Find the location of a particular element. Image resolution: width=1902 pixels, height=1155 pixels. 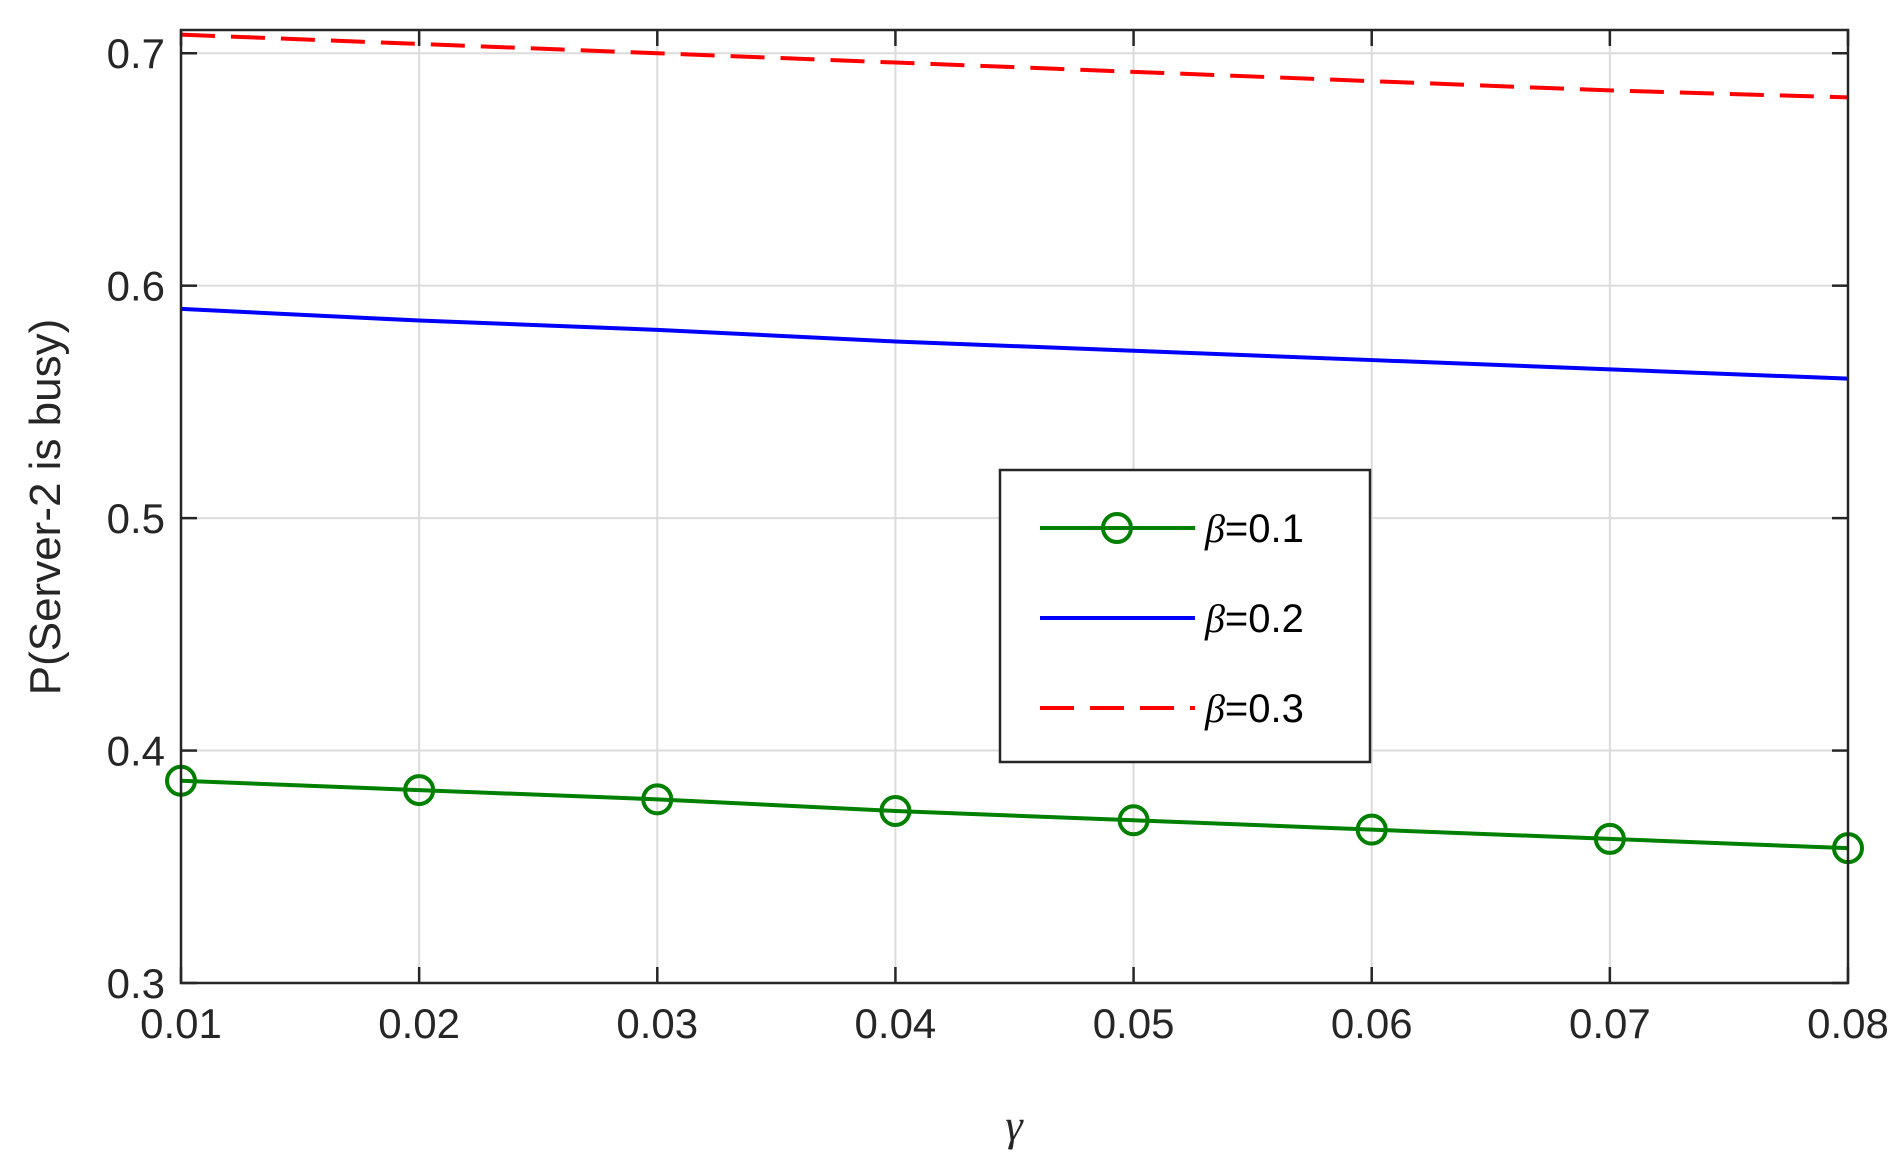

legend-label-3: β=0.3 is located at coordinates (1254, 708).